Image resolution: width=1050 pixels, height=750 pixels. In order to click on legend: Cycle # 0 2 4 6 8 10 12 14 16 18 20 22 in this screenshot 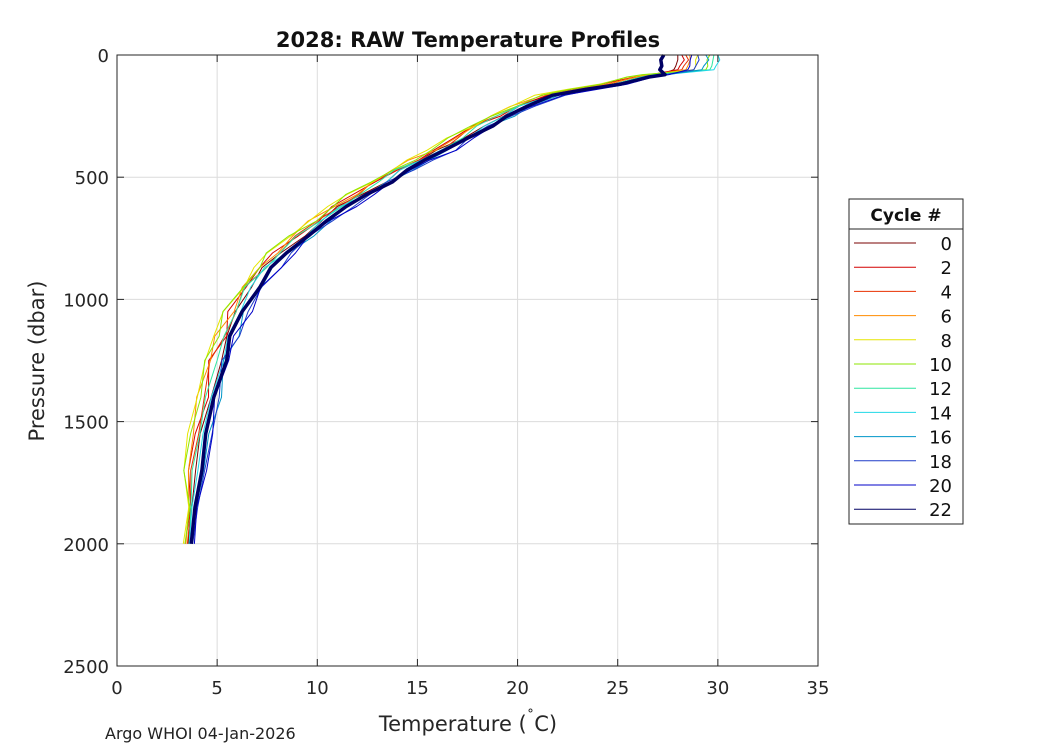, I will do `click(906, 361)`.